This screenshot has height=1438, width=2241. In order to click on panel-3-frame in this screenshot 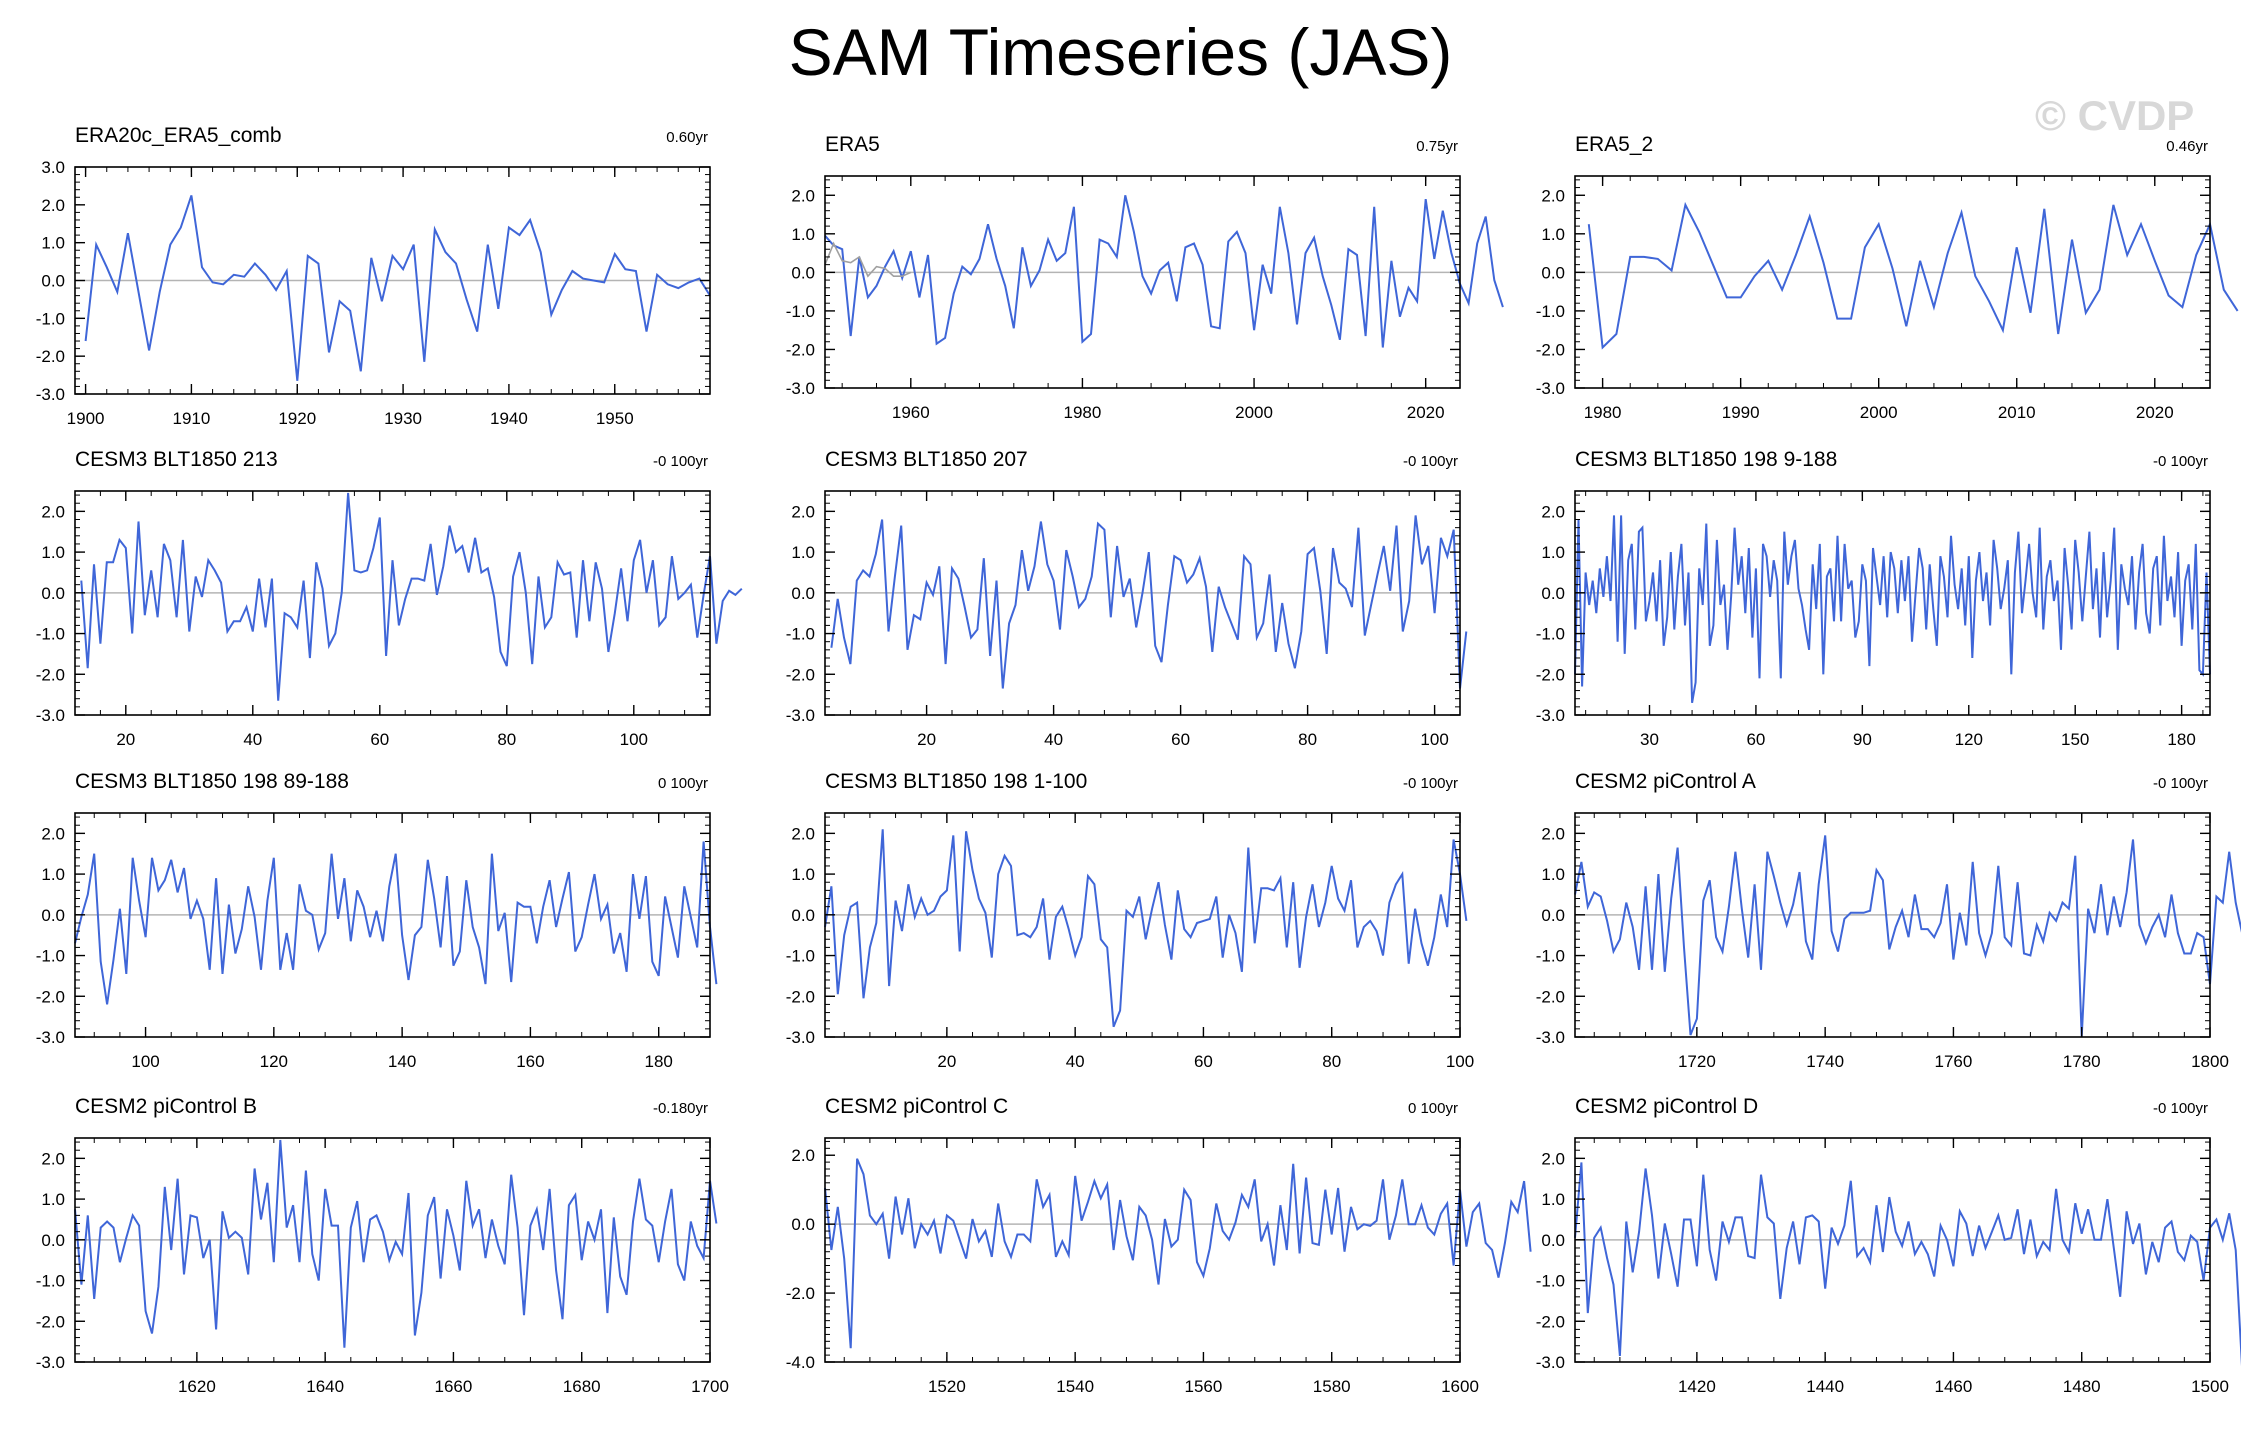, I will do `click(392, 603)`.